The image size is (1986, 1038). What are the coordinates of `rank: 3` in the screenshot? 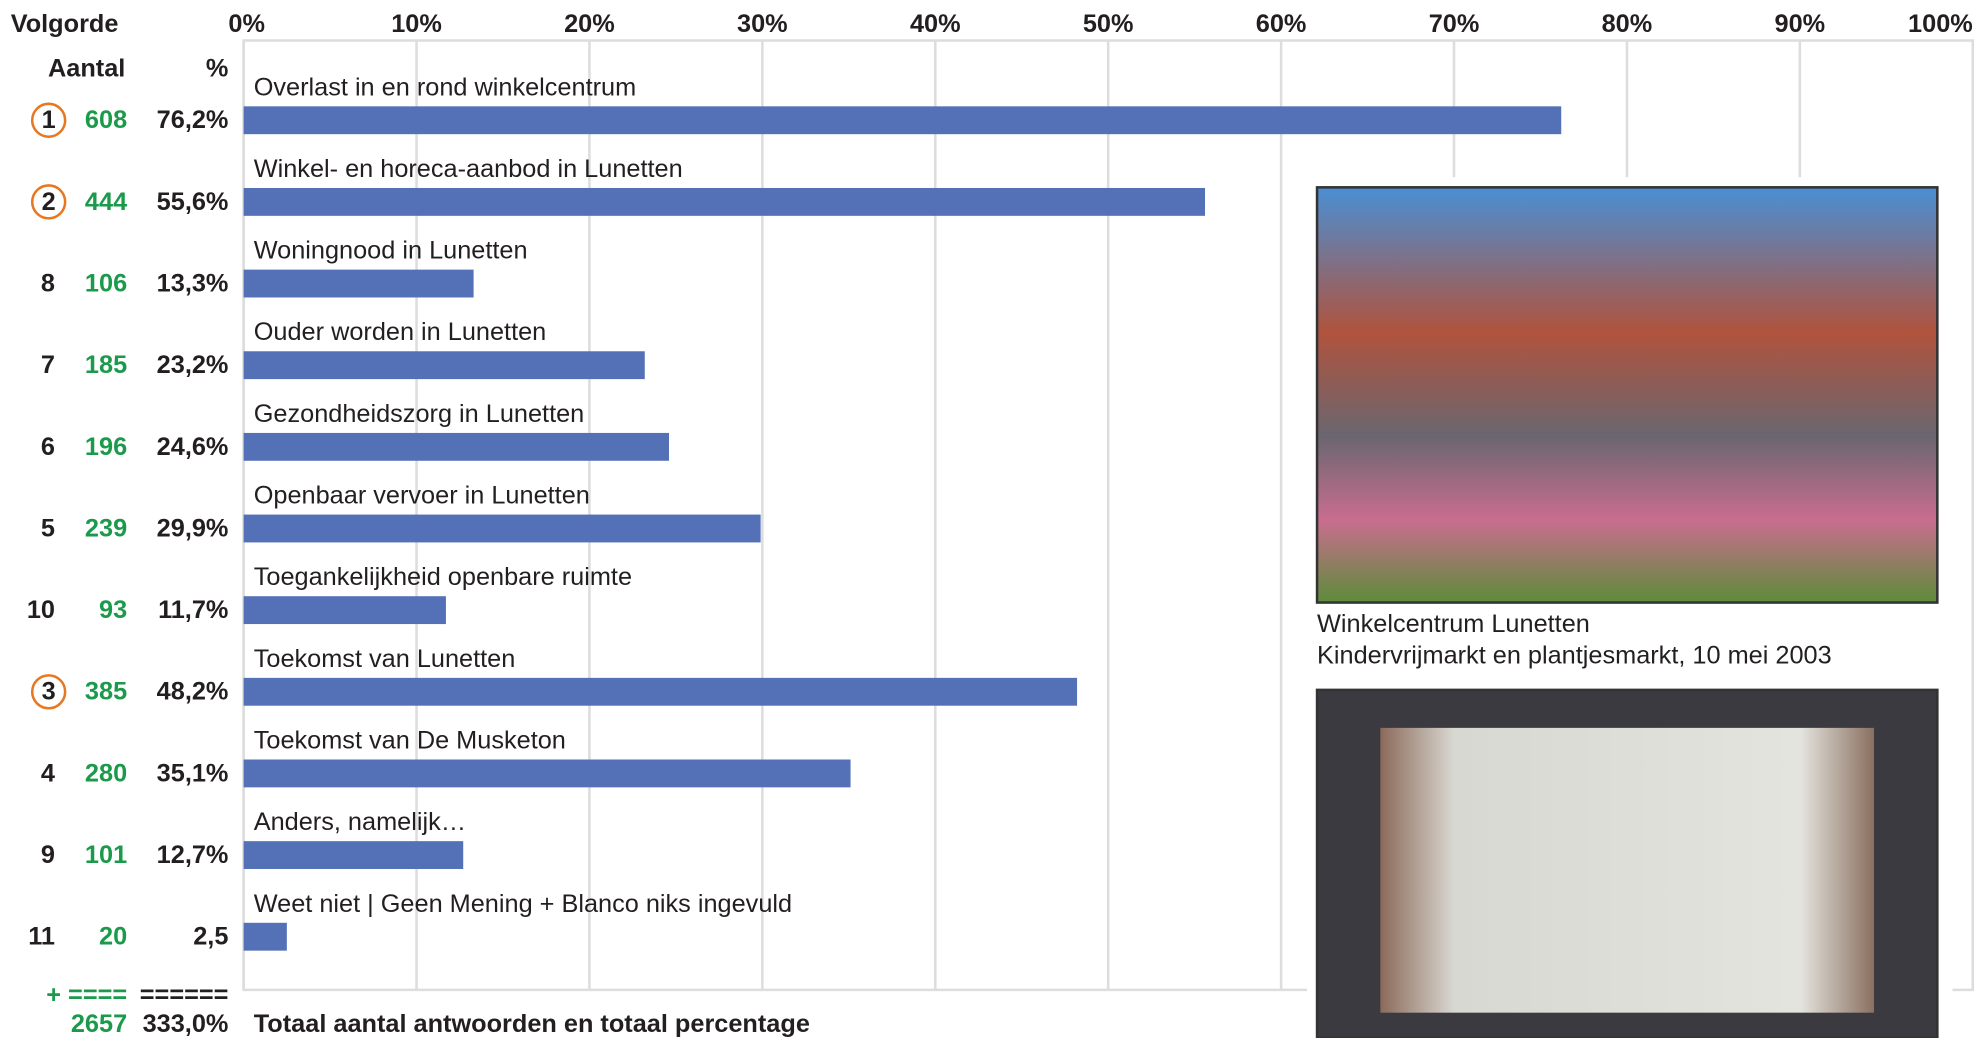 It's located at (49, 692).